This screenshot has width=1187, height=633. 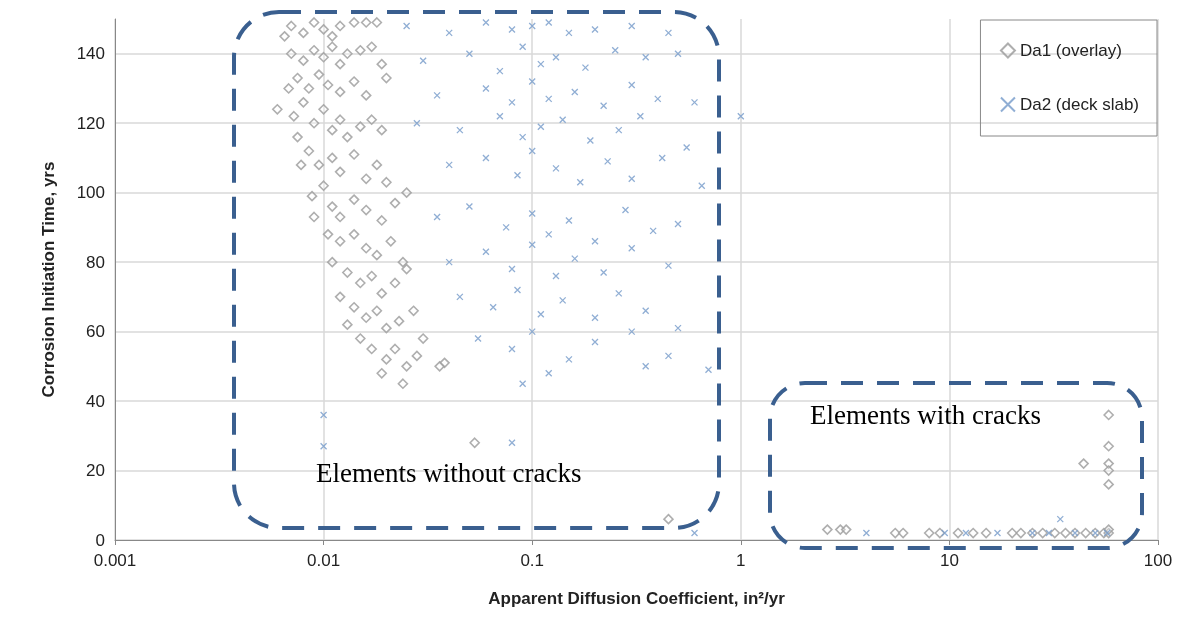 I want to click on y-tick-label: 20, so click(x=95, y=471).